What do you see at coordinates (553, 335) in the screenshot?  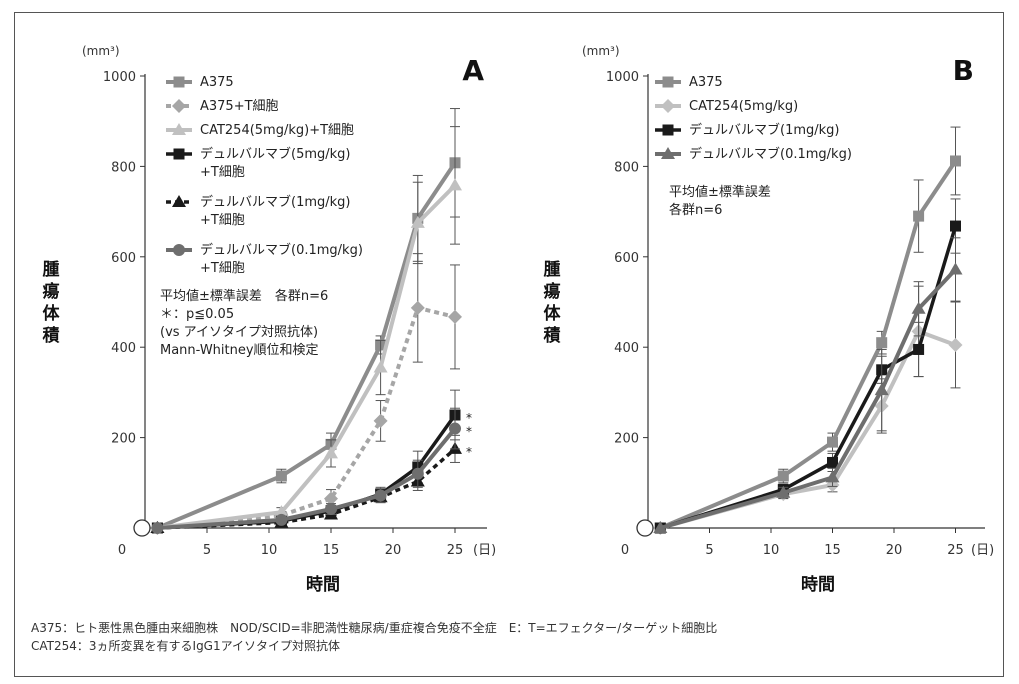 I see `y-axis-label-char: 積` at bounding box center [553, 335].